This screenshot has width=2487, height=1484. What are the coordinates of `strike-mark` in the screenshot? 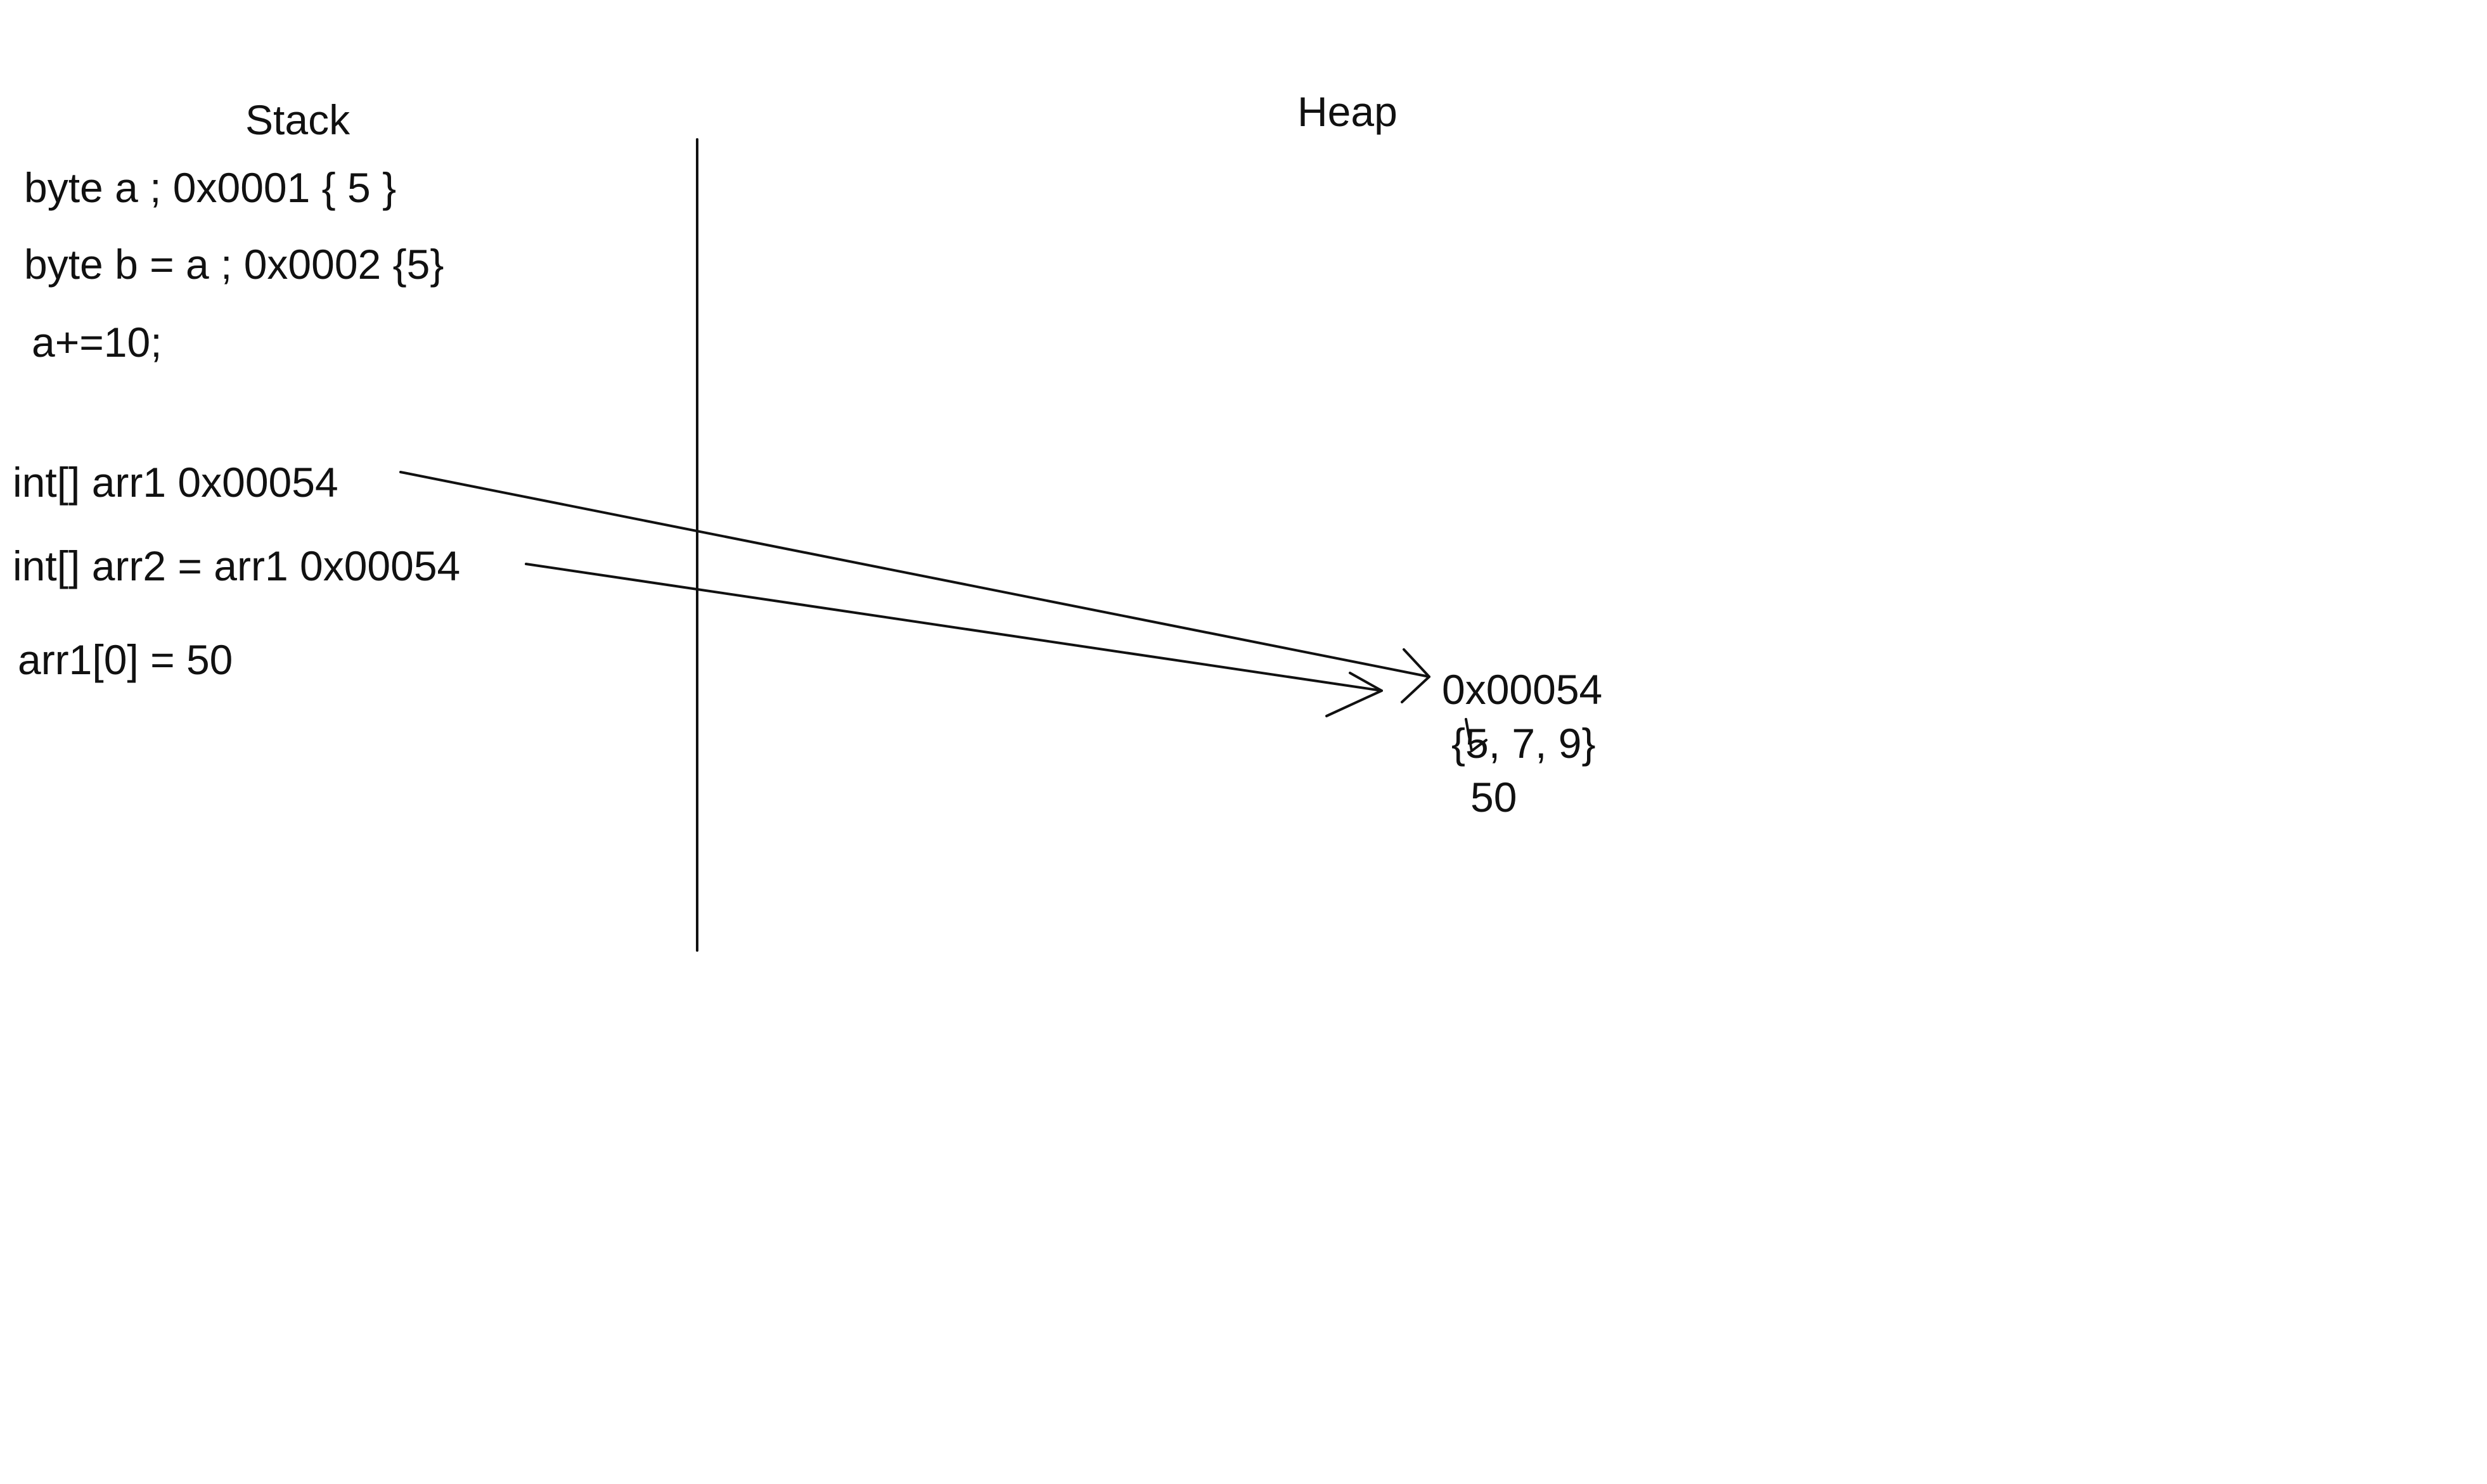 It's located at (1476, 735).